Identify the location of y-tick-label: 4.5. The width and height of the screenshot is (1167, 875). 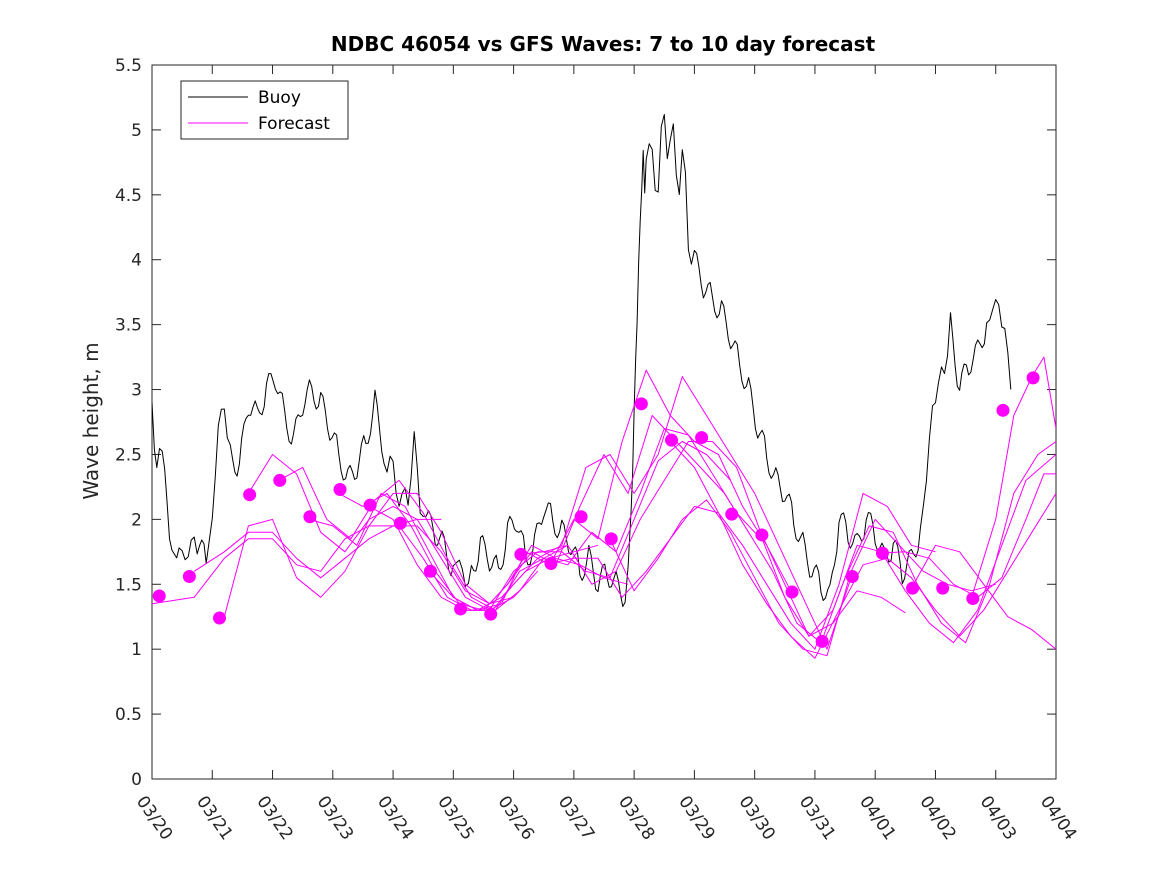
(128, 196).